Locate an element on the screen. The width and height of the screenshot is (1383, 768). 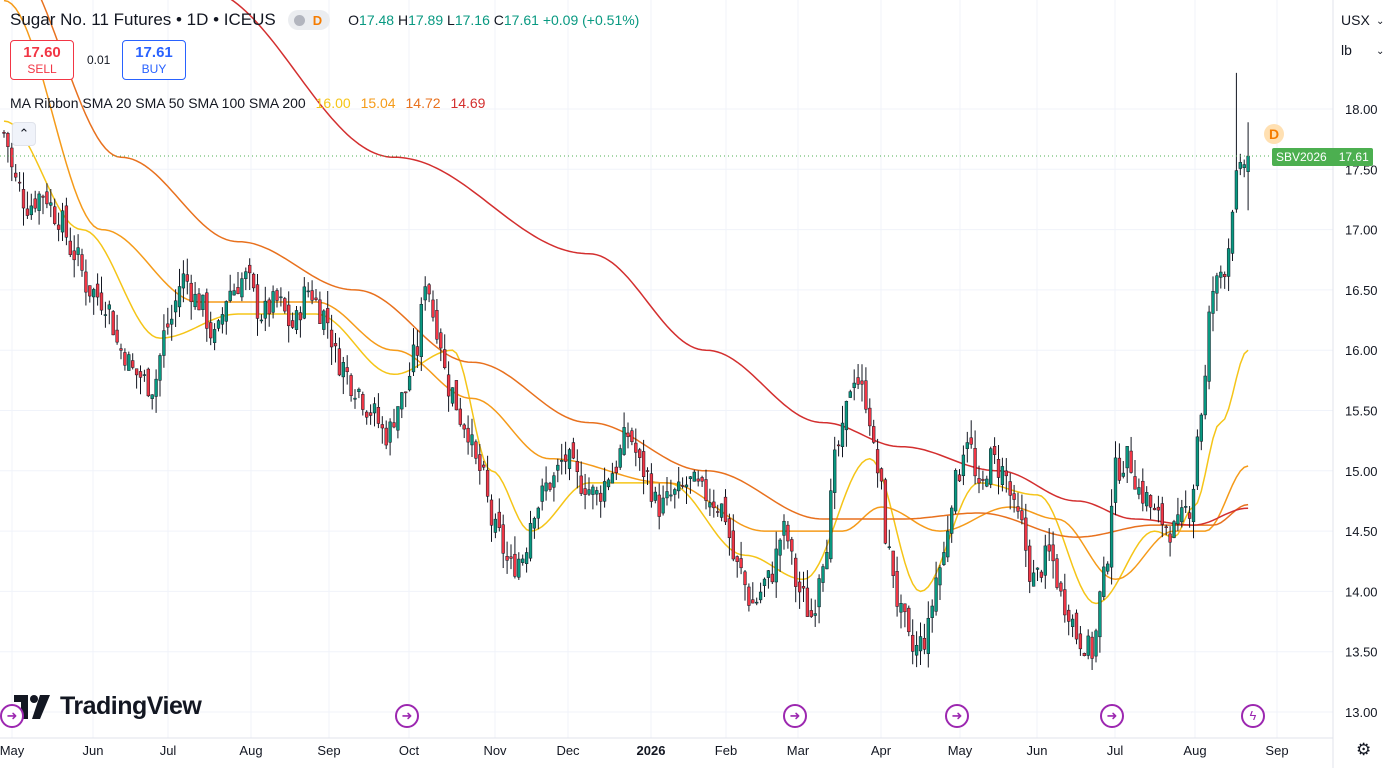
y-tick-label: 17.00 is located at coordinates (1361, 230).